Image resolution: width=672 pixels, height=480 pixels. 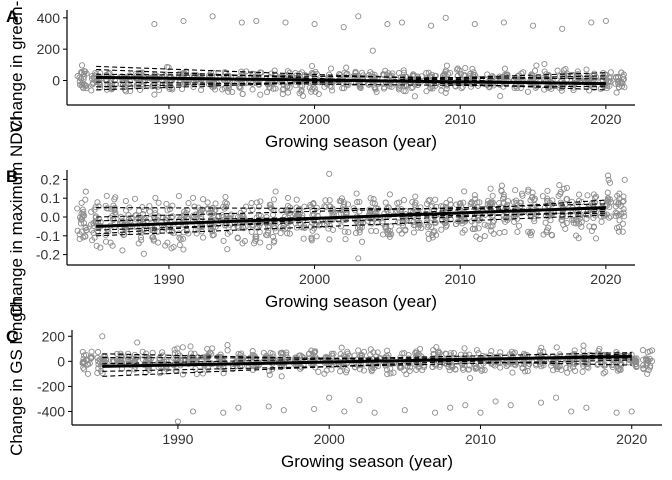 What do you see at coordinates (12, 336) in the screenshot?
I see `panel-tag: C` at bounding box center [12, 336].